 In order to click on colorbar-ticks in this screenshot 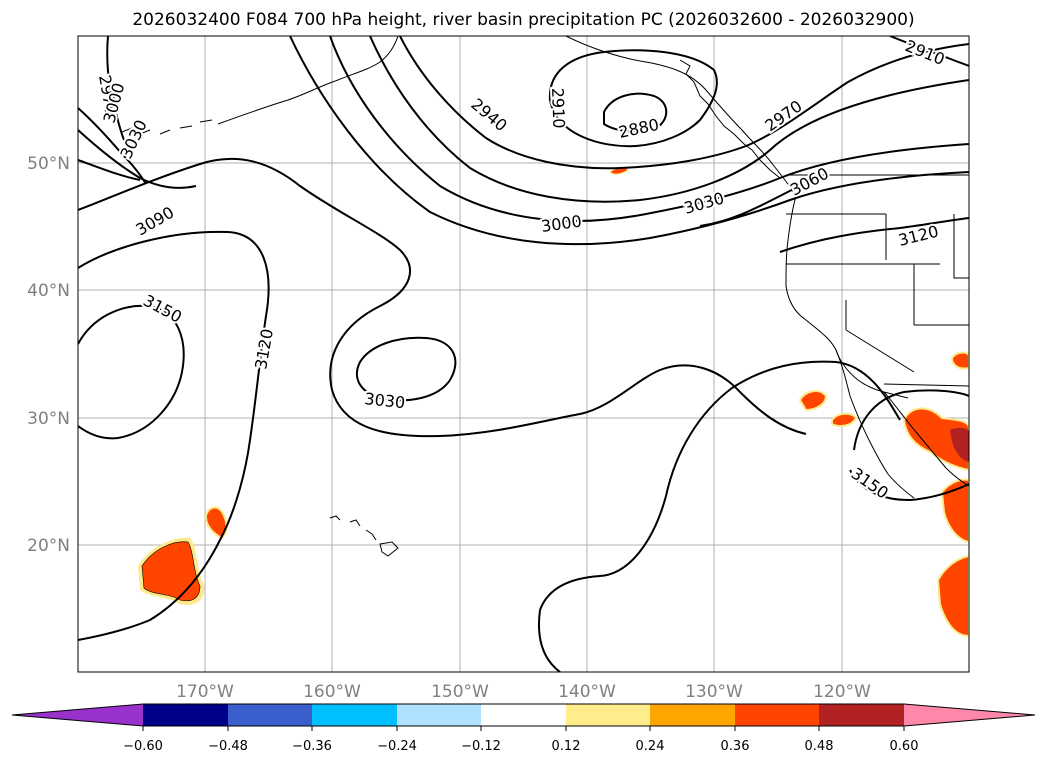, I will do `click(523, 728)`.